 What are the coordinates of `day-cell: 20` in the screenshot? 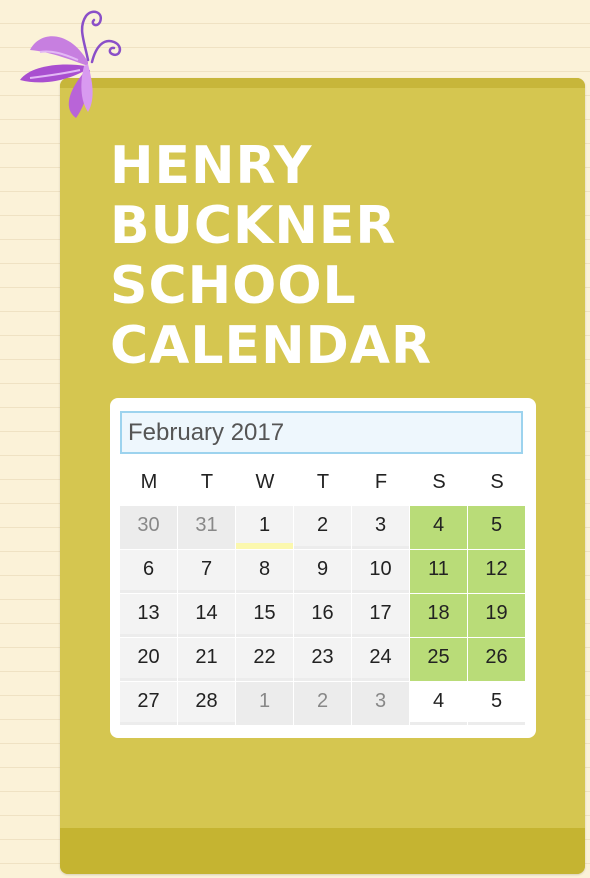 It's located at (148, 659).